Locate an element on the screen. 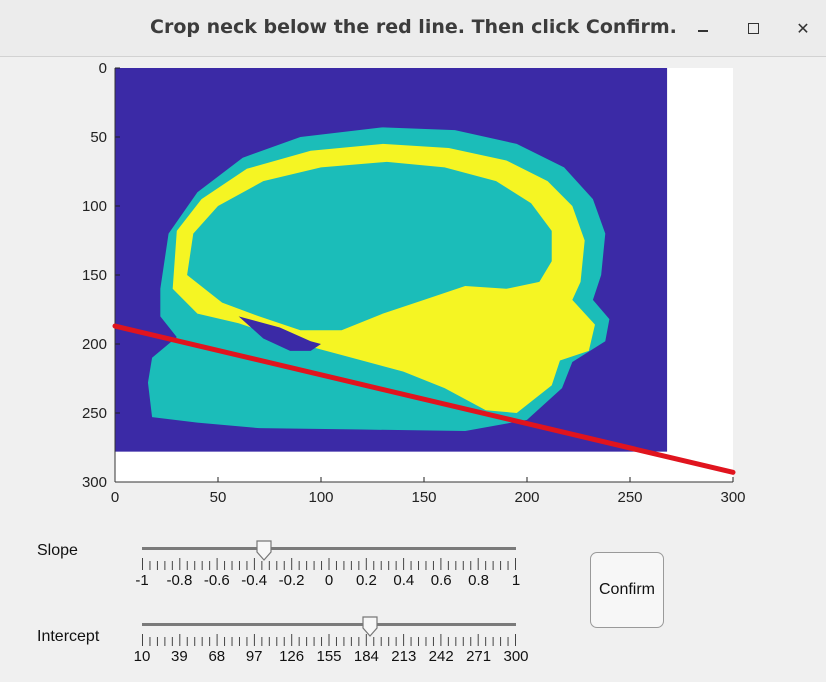  close-icon: ✕ is located at coordinates (803, 28).